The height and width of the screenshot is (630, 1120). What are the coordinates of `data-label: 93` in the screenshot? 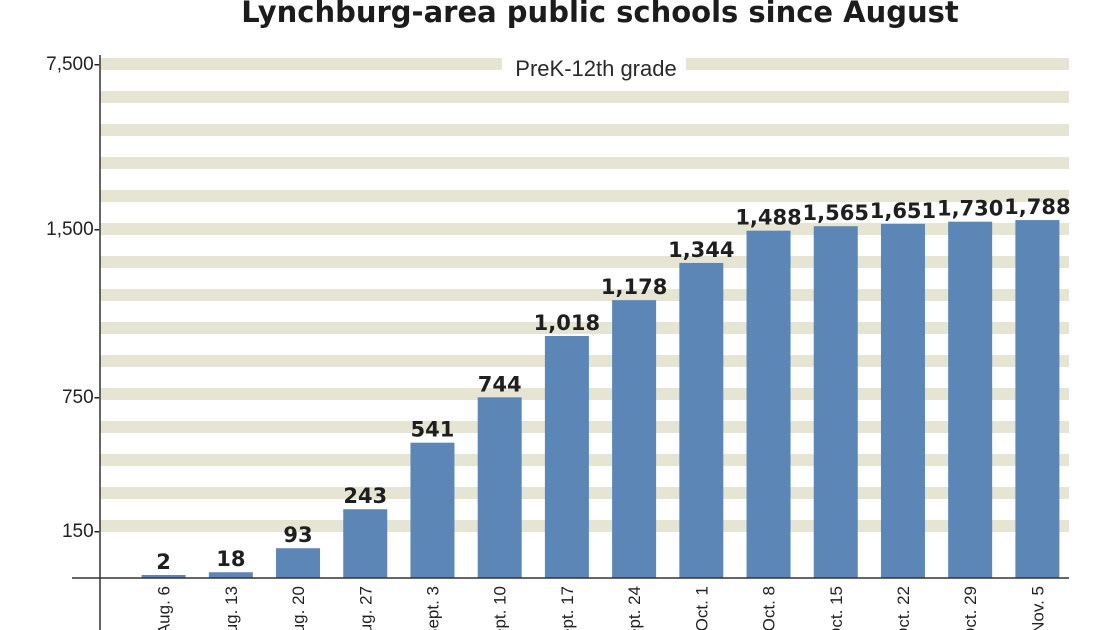 It's located at (297, 535).